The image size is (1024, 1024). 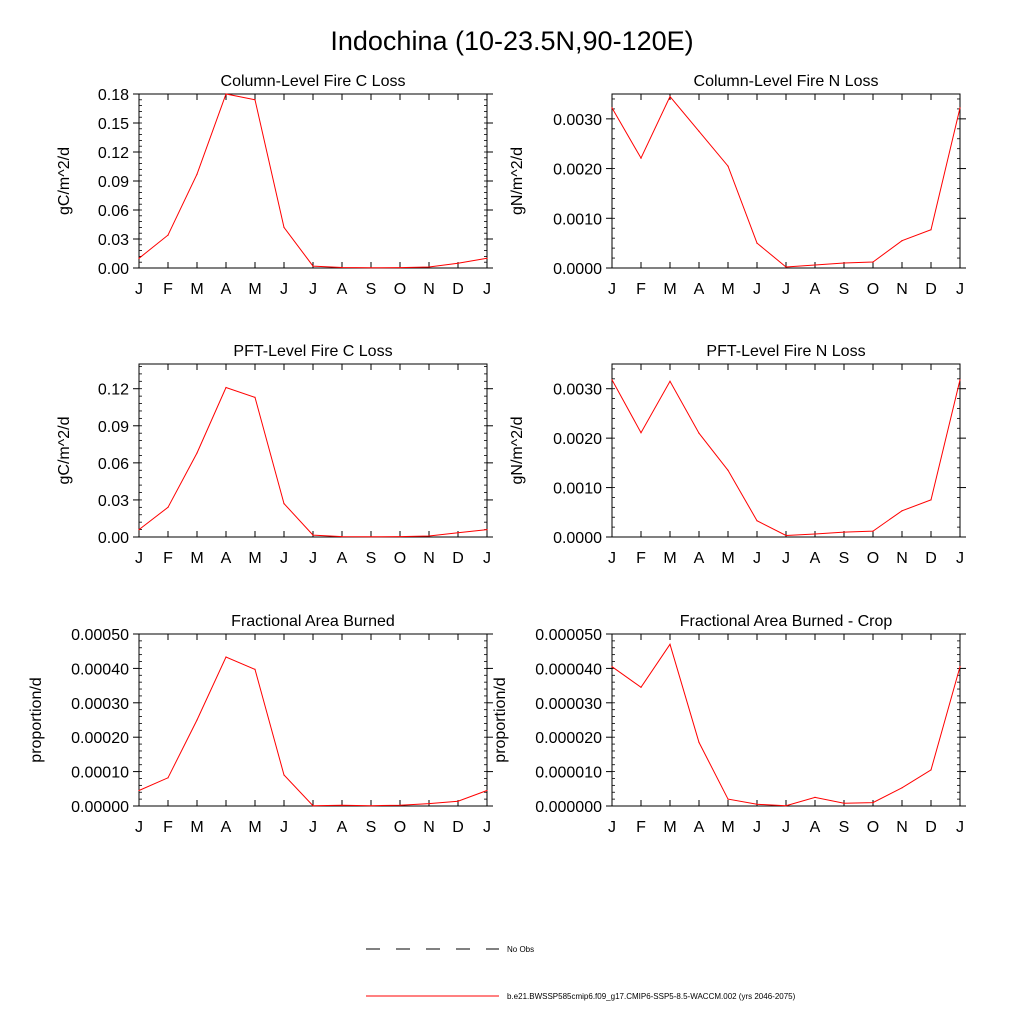 I want to click on y-axis-label: gC/m^2/d, so click(x=64, y=451).